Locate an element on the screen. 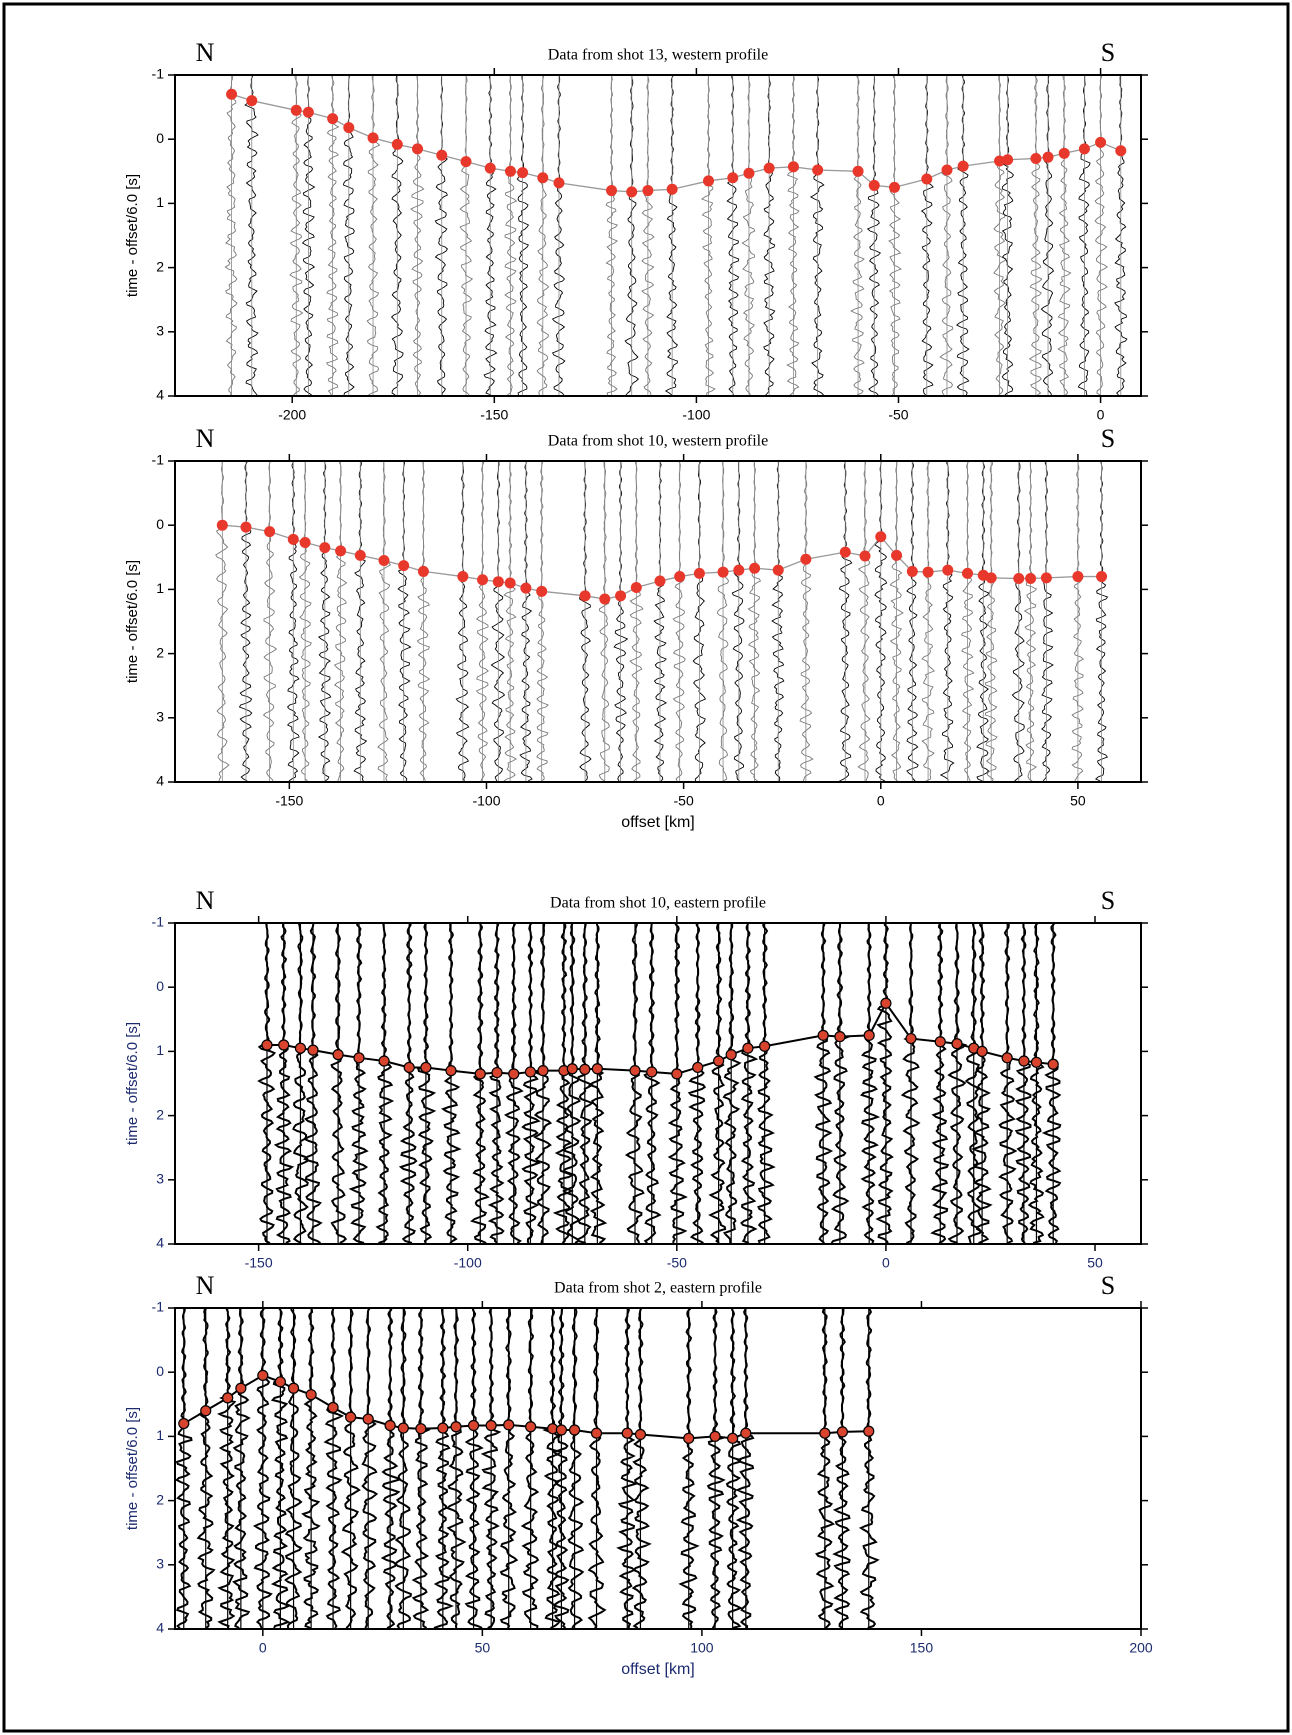 The width and height of the screenshot is (1292, 1735). axes-frame is located at coordinates (658, 1083).